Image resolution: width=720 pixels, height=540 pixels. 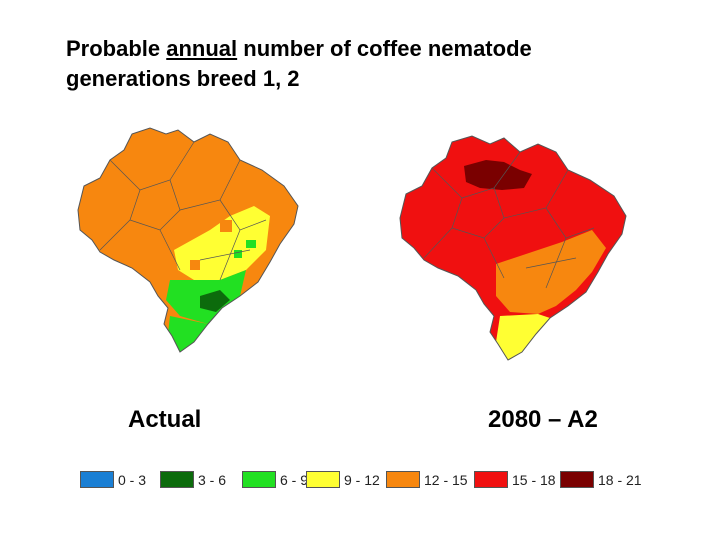 I want to click on legend-label: 15 - 18, so click(x=534, y=480).